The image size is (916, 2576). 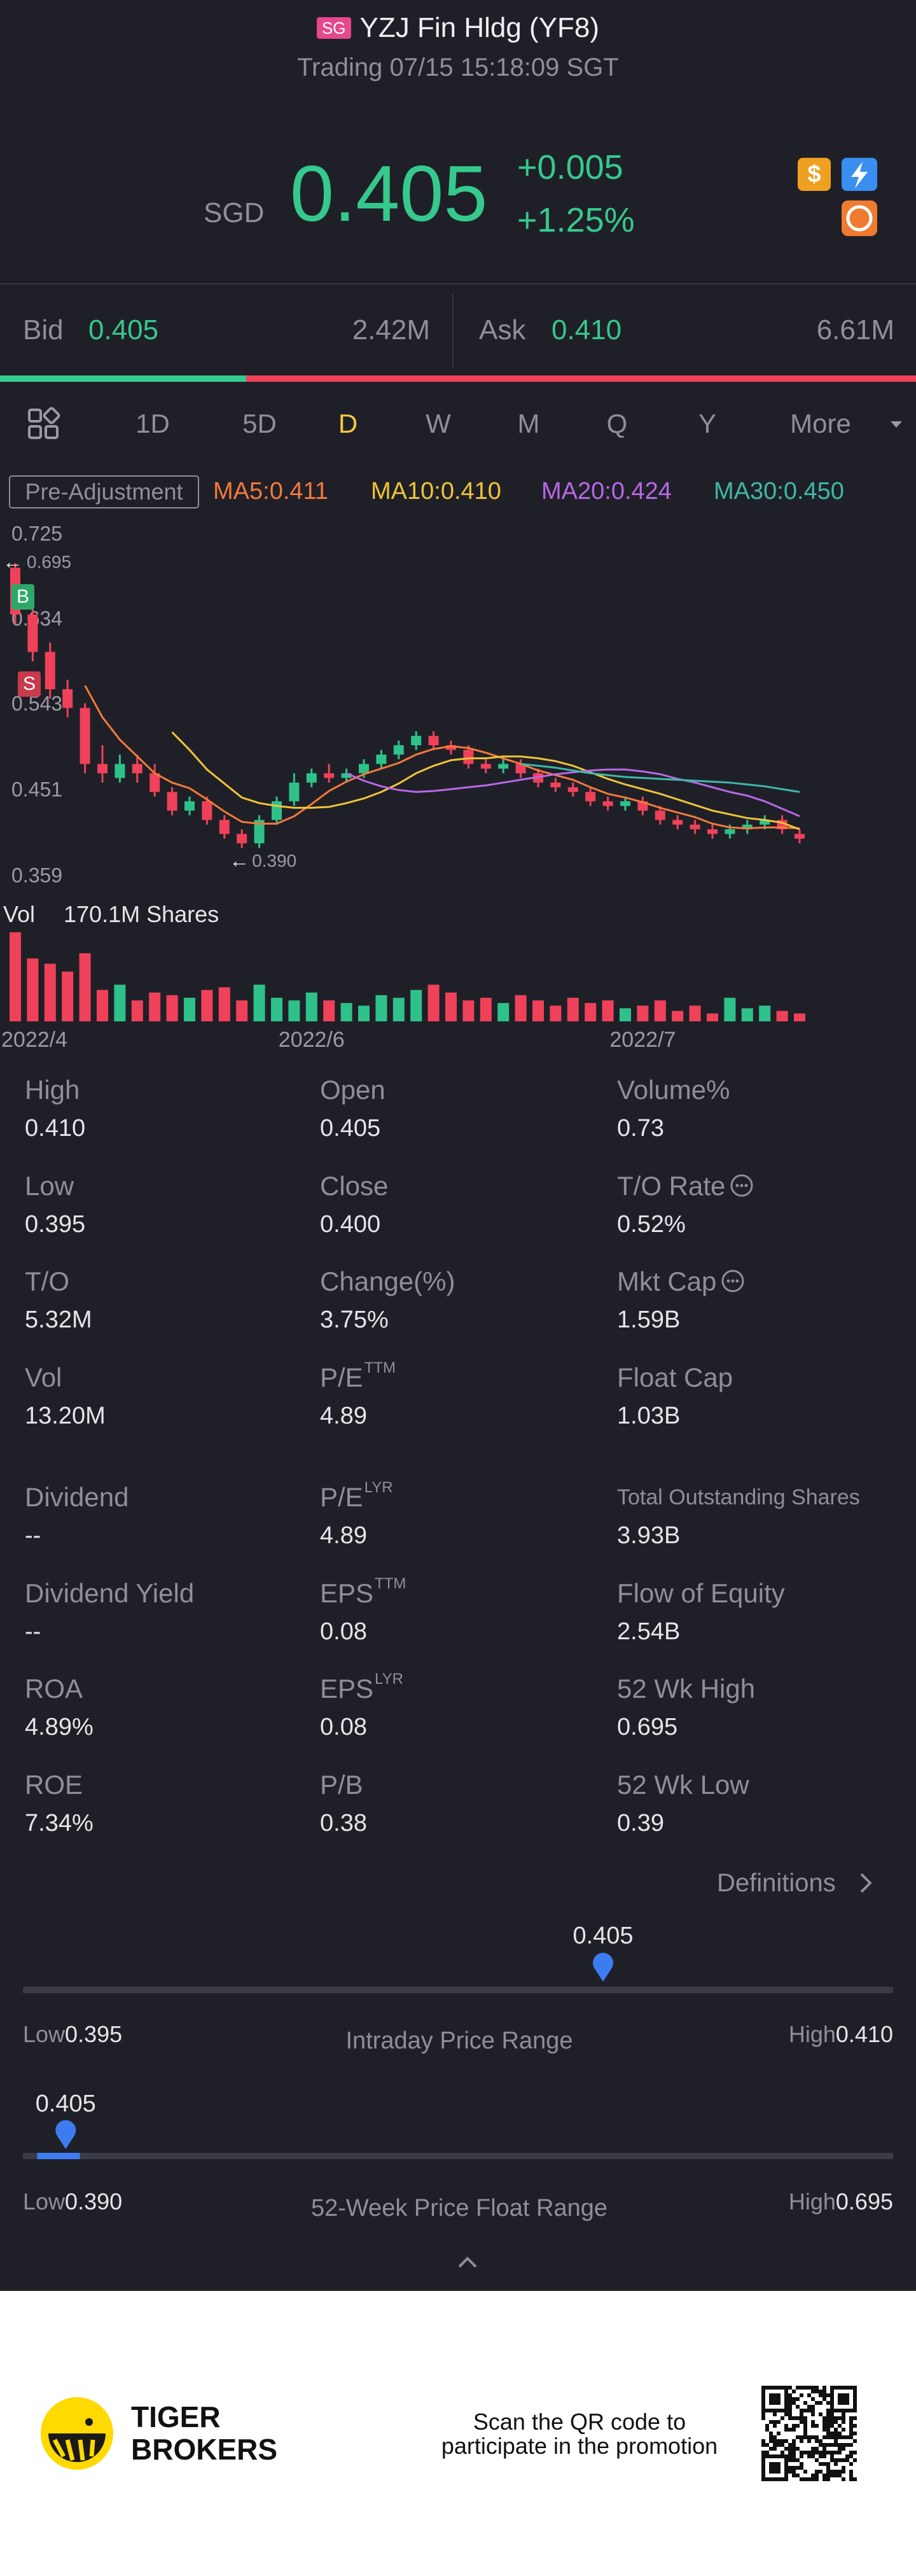 What do you see at coordinates (467, 2262) in the screenshot?
I see `collapse-chevron` at bounding box center [467, 2262].